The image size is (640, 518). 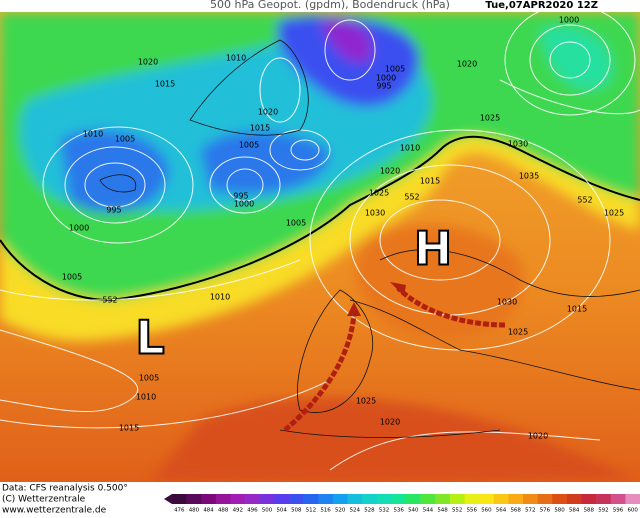 What do you see at coordinates (618, 511) in the screenshot?
I see `colorbar-label: 596` at bounding box center [618, 511].